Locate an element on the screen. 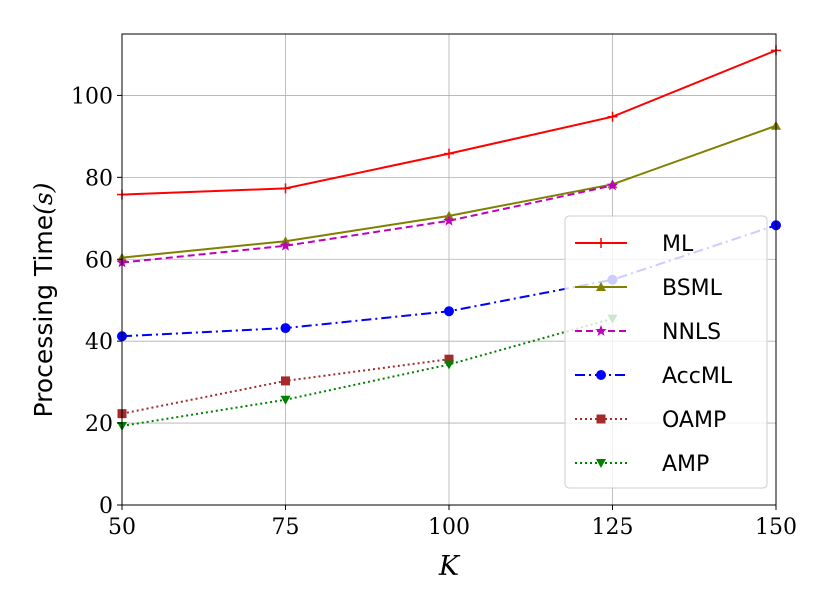 The width and height of the screenshot is (830, 609). y-tick-label: 80 is located at coordinates (99, 178).